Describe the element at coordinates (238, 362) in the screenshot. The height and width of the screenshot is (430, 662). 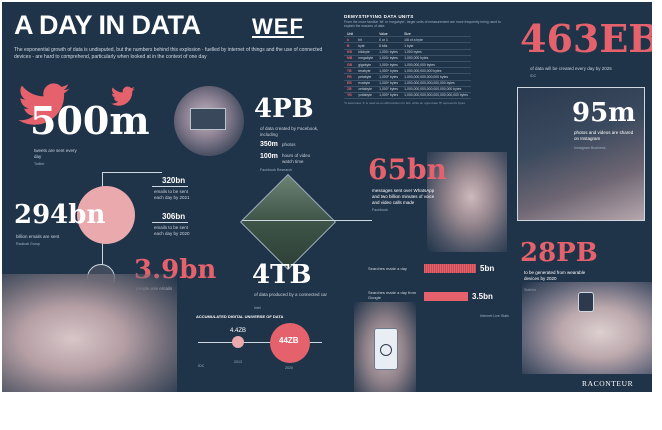
I see `universe-year-2013: 2013` at that location.